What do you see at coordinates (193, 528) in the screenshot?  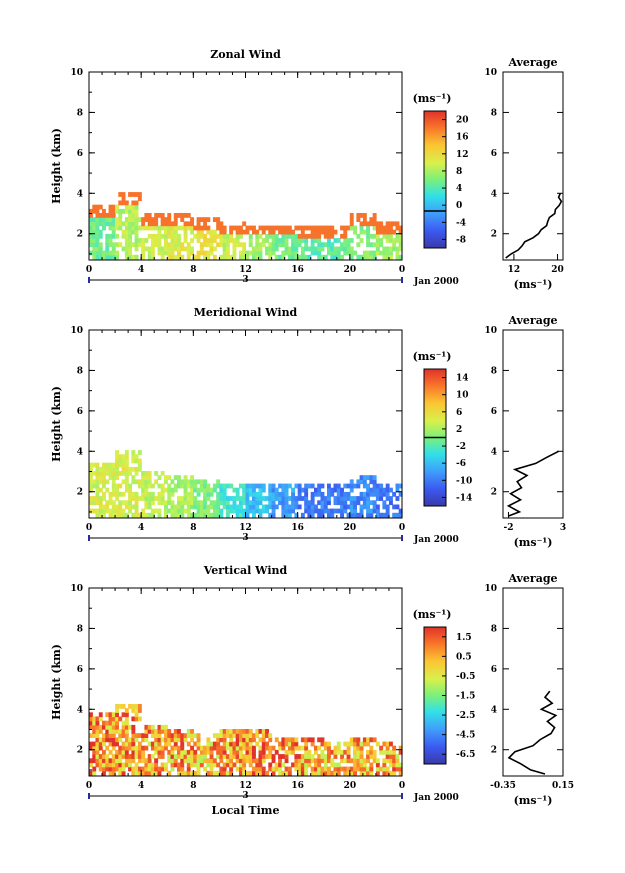 I see `x-tick-label: 8` at bounding box center [193, 528].